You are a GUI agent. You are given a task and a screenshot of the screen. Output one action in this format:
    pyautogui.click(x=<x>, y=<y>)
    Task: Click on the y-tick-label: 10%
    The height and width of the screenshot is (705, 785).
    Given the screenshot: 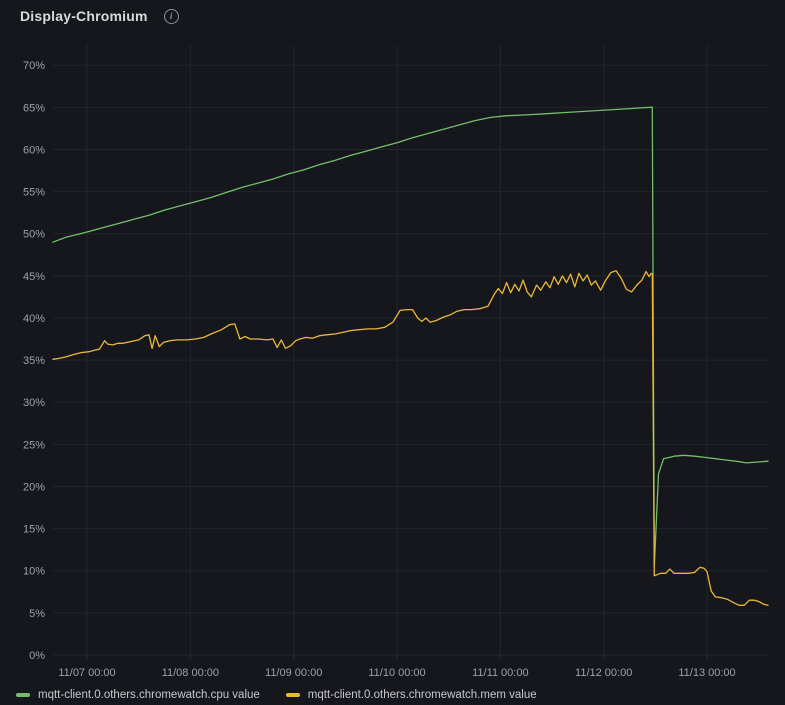 What is the action you would take?
    pyautogui.click(x=34, y=572)
    